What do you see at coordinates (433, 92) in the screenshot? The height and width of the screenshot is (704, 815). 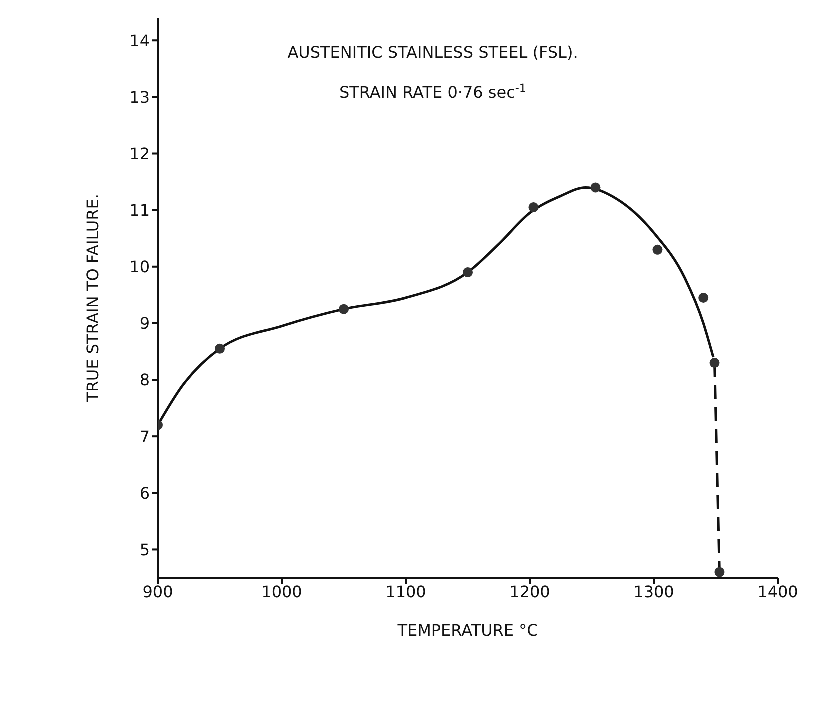 I see `text: STRAIN RATE 0·76 sec$^{-1}$` at bounding box center [433, 92].